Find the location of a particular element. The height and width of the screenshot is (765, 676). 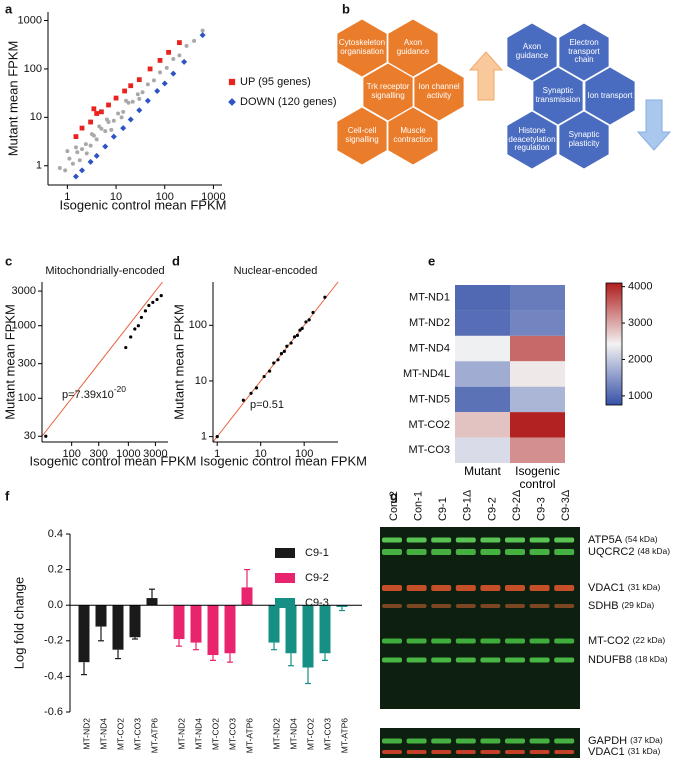

legend-swatch is located at coordinates (285, 553).